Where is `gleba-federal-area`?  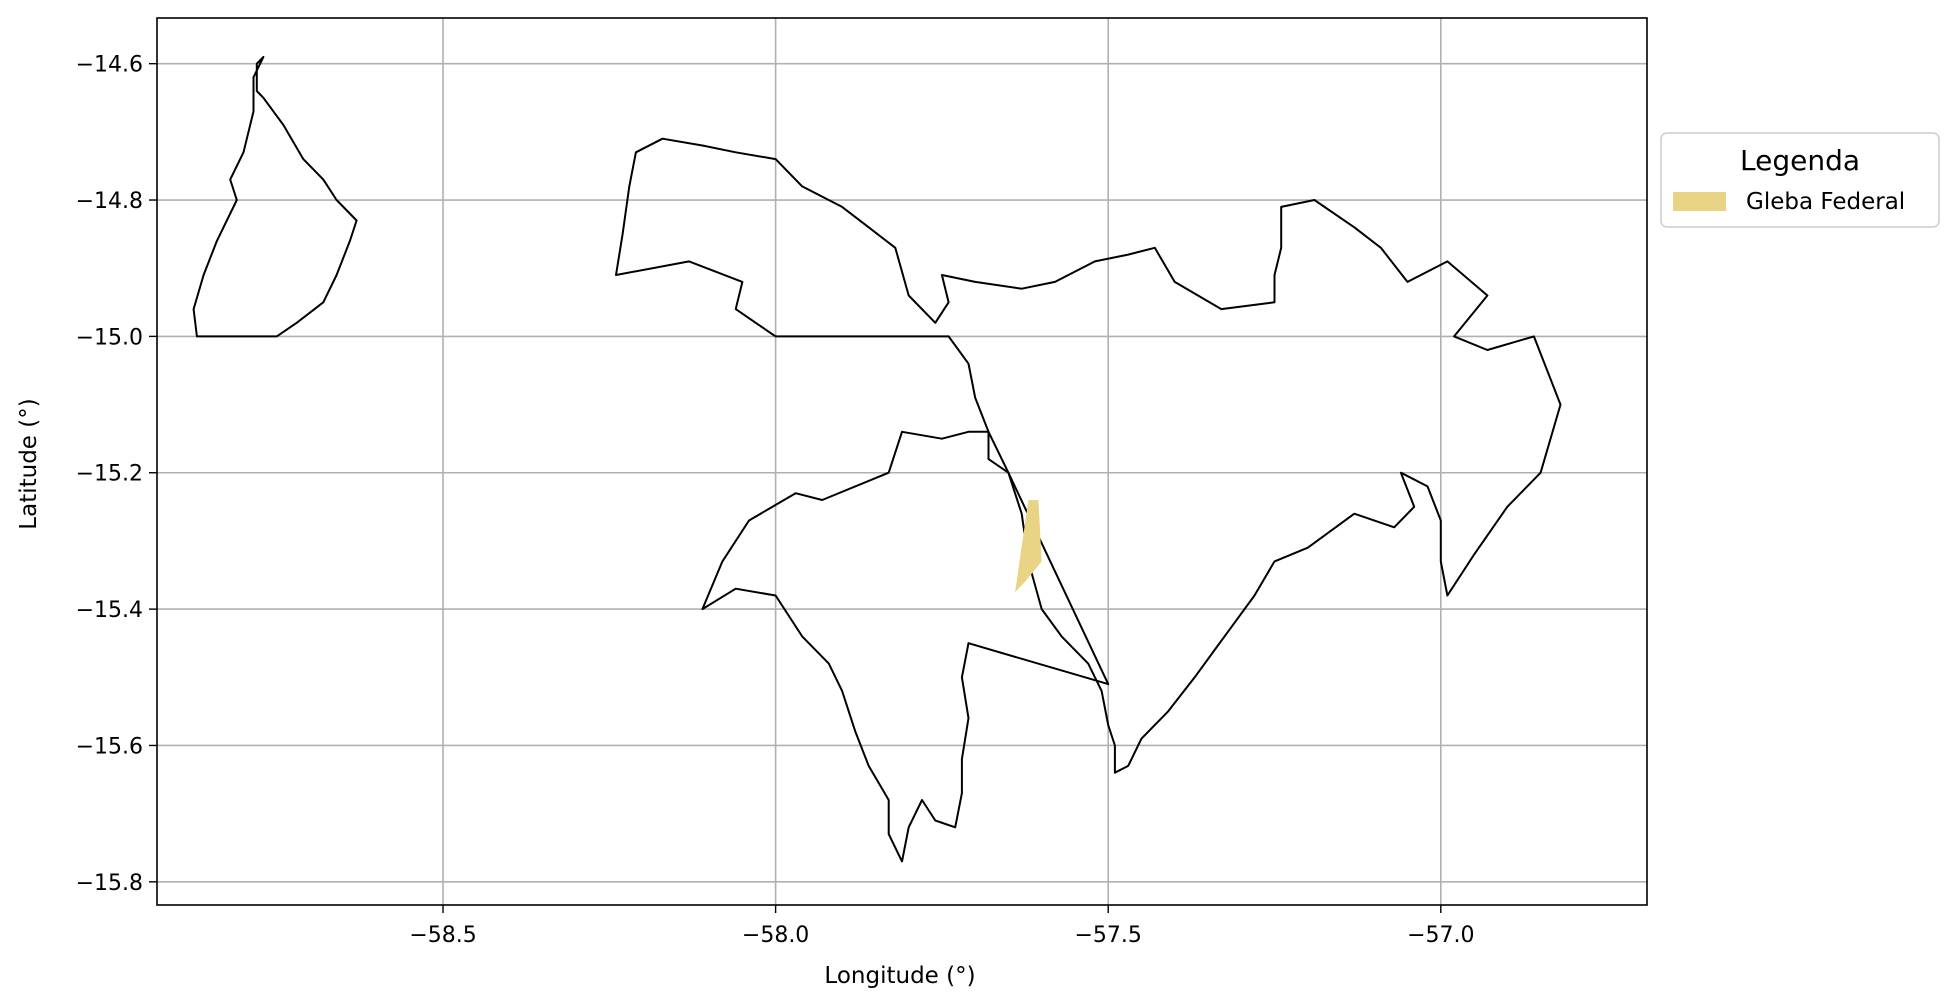
gleba-federal-area is located at coordinates (1028, 546).